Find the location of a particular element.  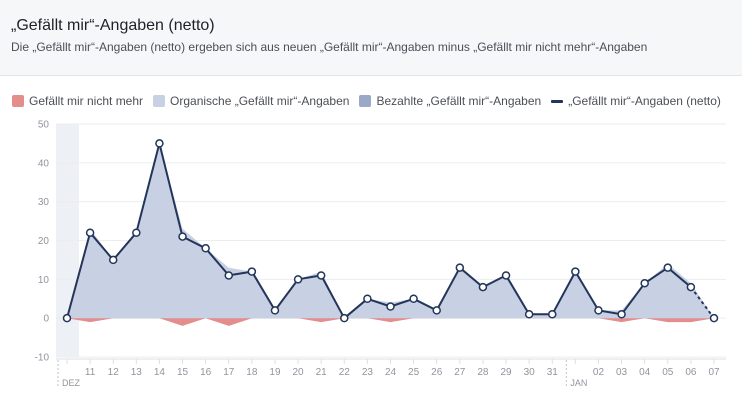

x-tick-label: 24 is located at coordinates (391, 372).